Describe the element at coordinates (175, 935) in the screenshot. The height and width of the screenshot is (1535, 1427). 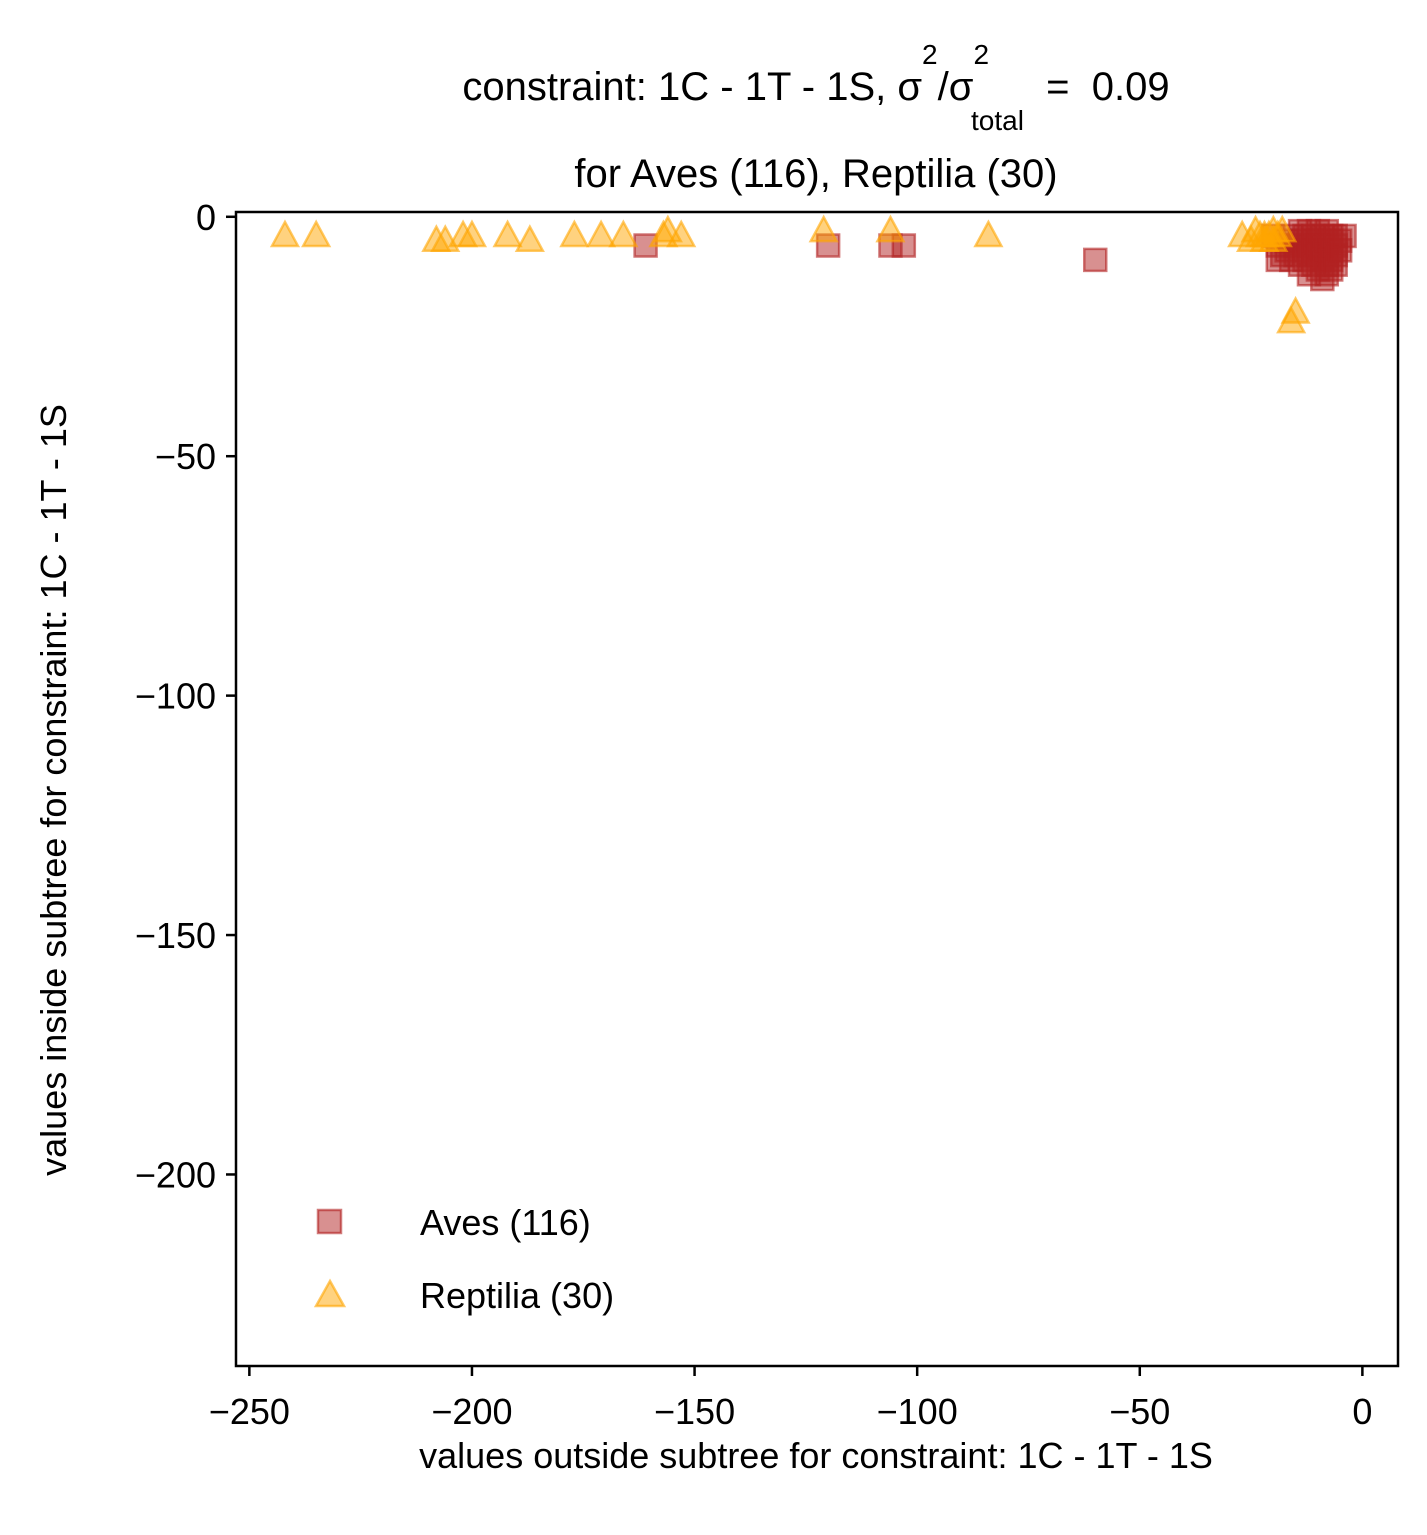
I see `y-tick-label: −150` at that location.